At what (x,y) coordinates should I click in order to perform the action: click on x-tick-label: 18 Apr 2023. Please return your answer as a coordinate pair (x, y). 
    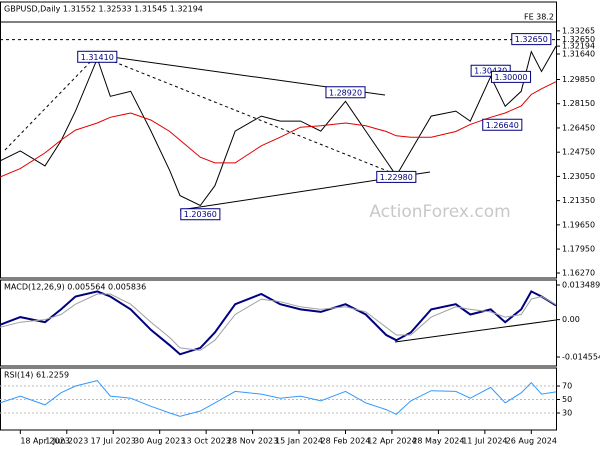
    Looking at the image, I should click on (44, 441).